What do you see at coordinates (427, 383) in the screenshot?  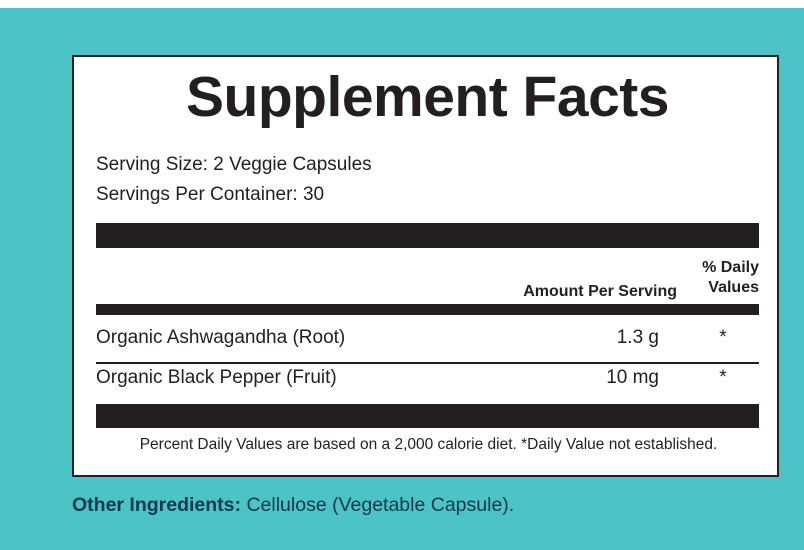 I see `table-row: Organic Black Pepper (Fruit) 10 mg *` at bounding box center [427, 383].